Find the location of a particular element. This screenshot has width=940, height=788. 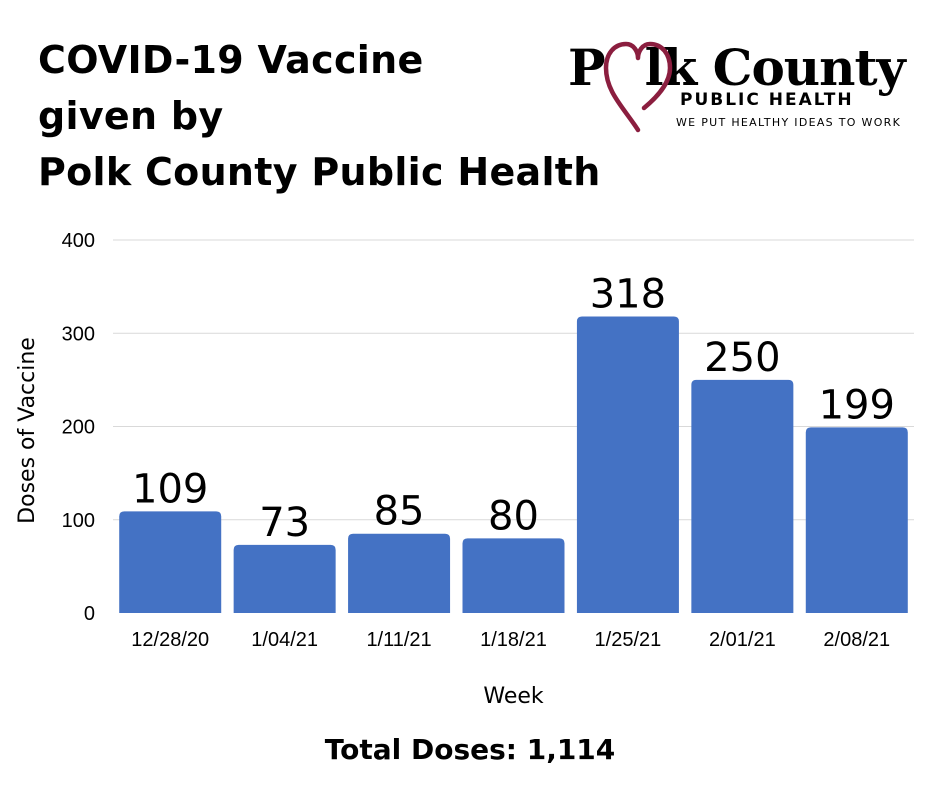

y-tick-label: 300 is located at coordinates (78, 334).